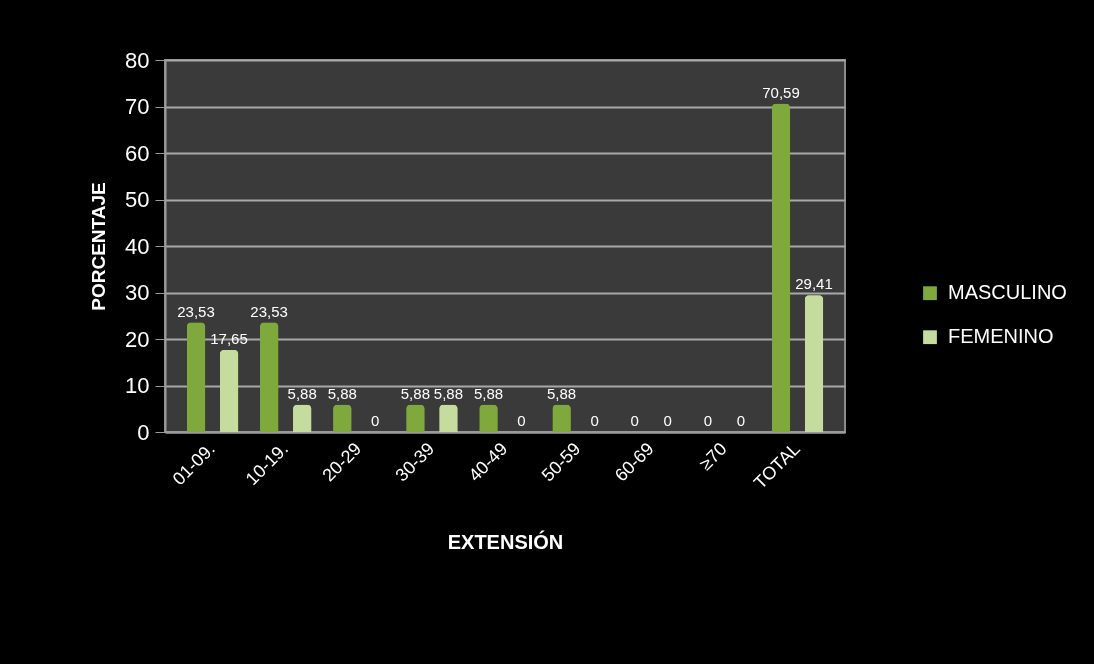 The width and height of the screenshot is (1094, 664). I want to click on y-tick-label: 70, so click(137, 106).